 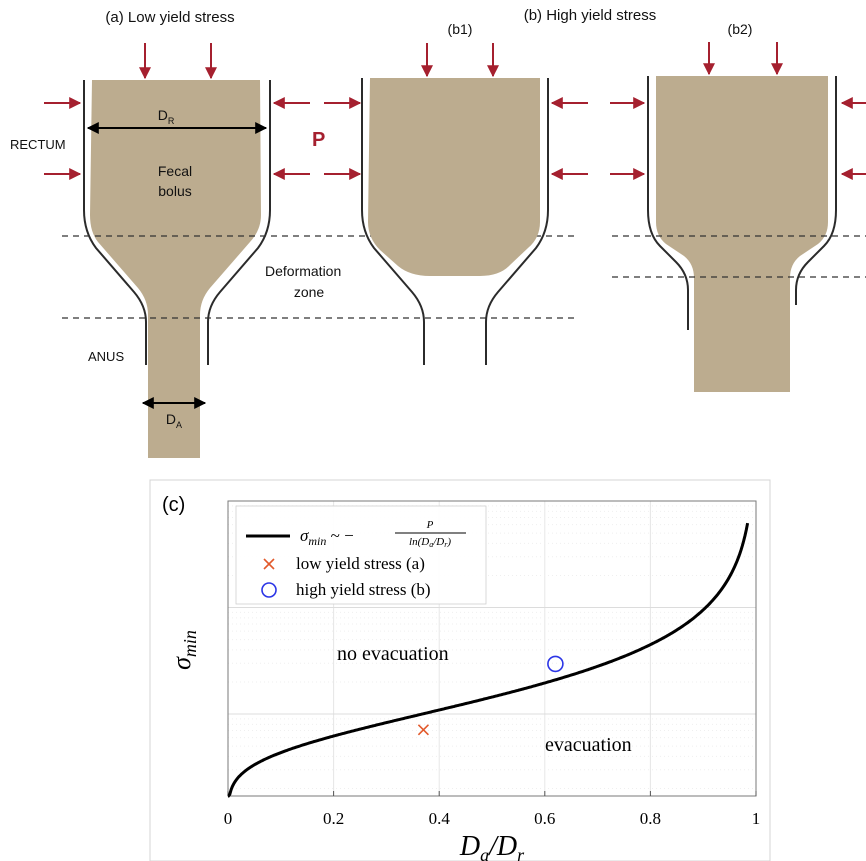 What do you see at coordinates (454, 177) in the screenshot?
I see `bolus-b1` at bounding box center [454, 177].